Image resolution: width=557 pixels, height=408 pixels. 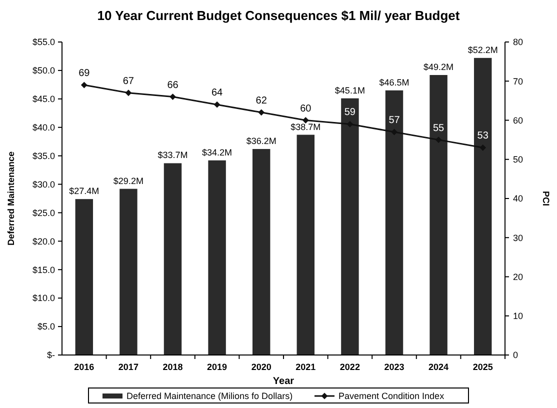 I want to click on y-tick-label: $30.0, so click(x=43, y=184).